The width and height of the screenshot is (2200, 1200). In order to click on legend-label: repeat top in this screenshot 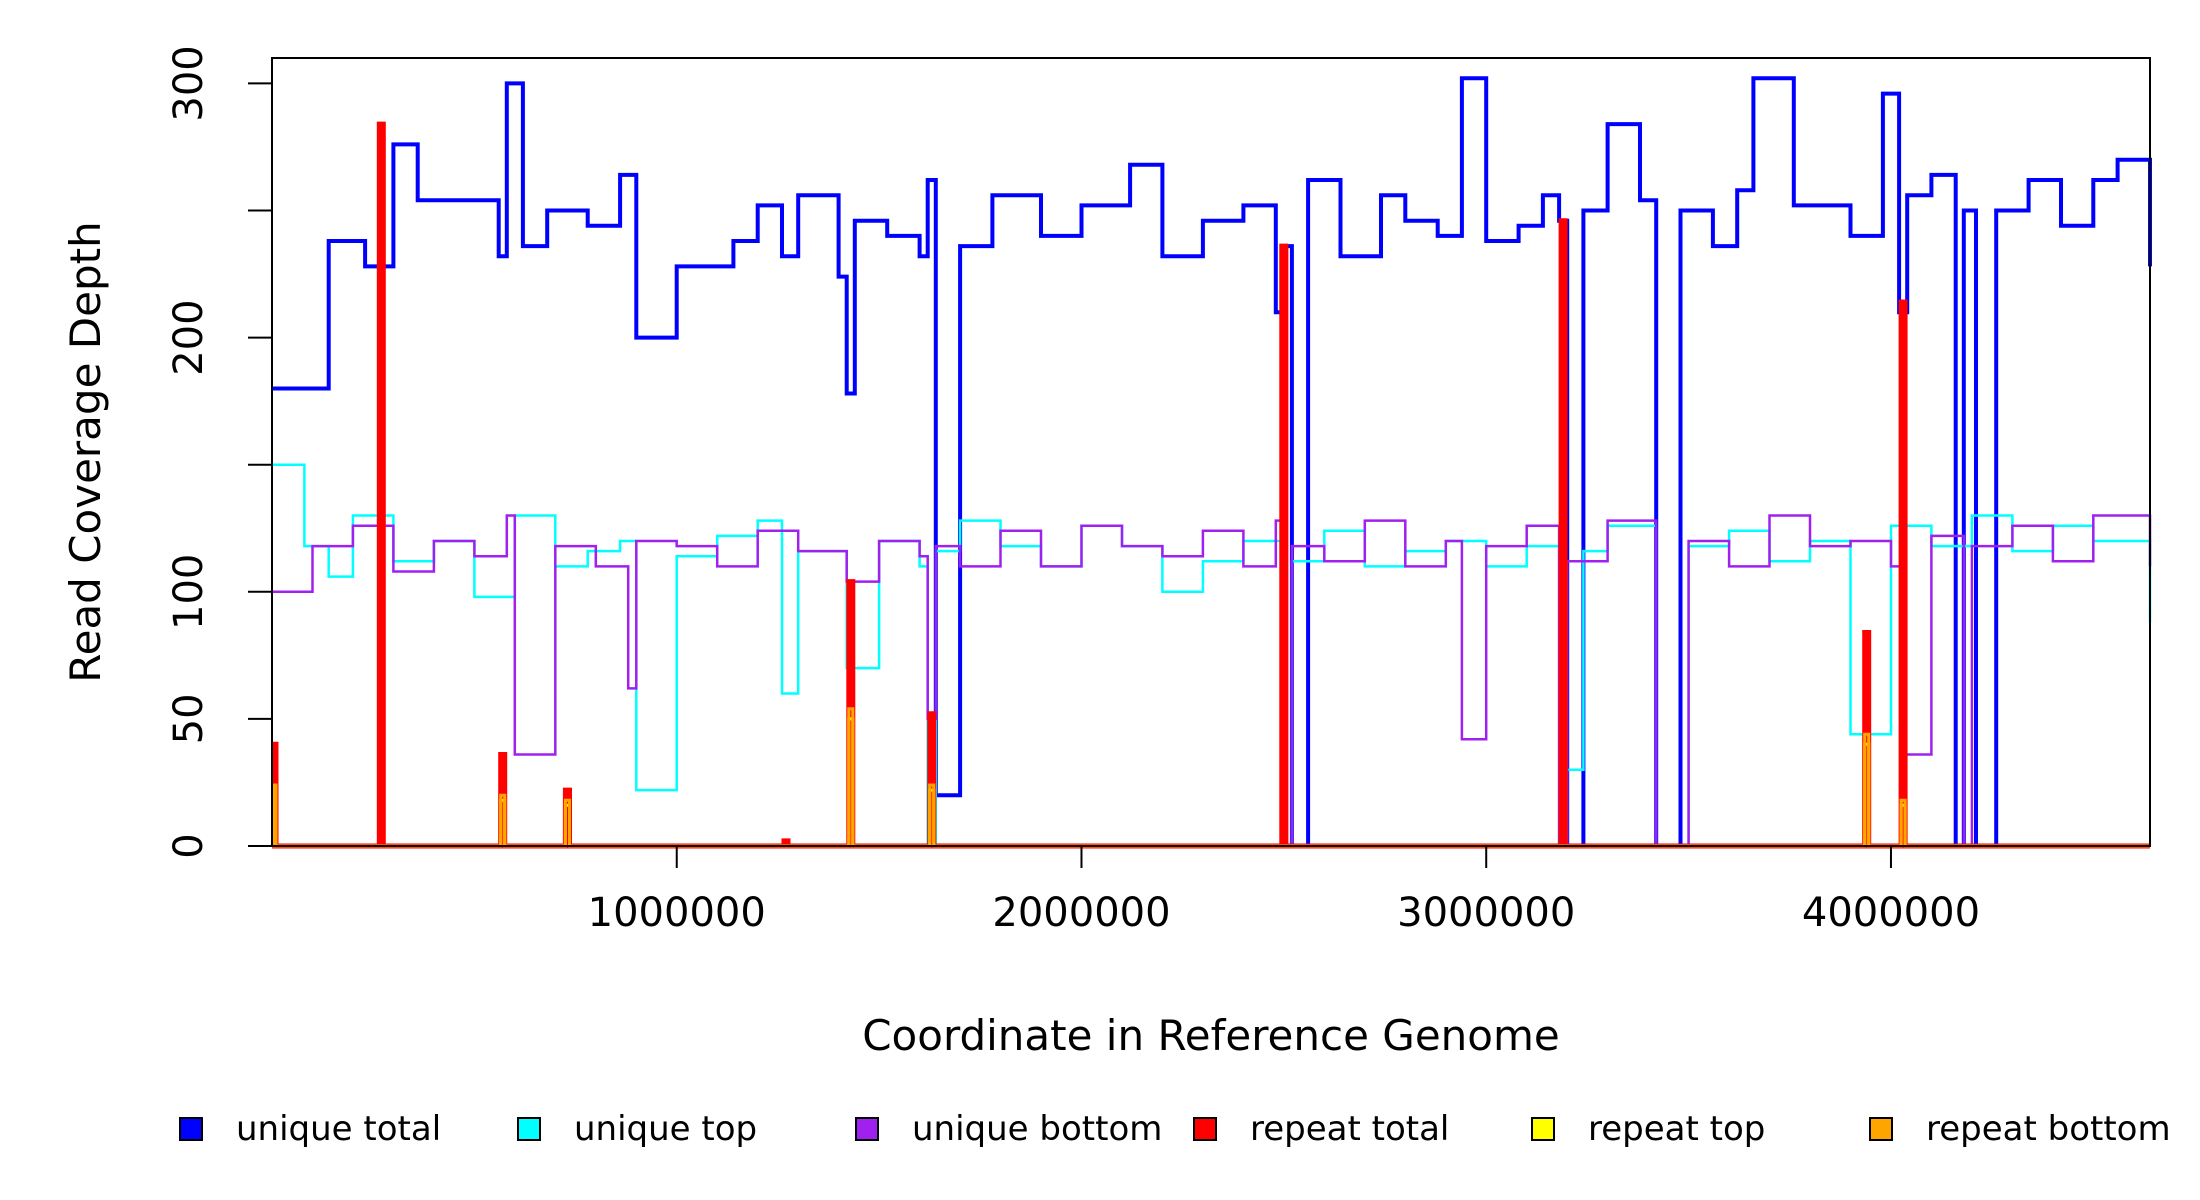, I will do `click(1676, 1129)`.